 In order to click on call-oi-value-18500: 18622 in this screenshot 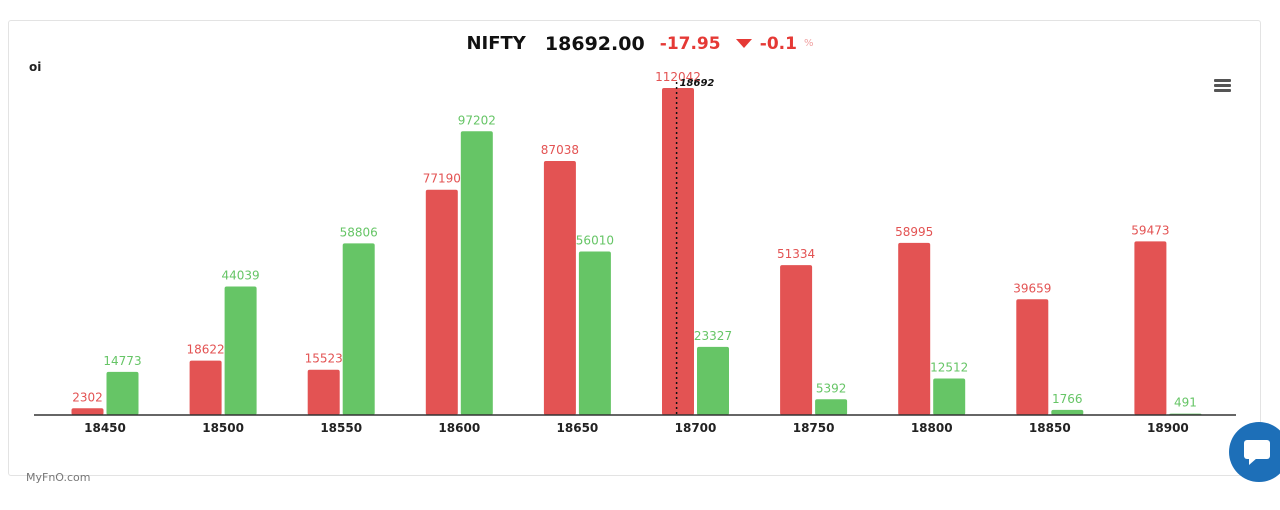, I will do `click(206, 350)`.